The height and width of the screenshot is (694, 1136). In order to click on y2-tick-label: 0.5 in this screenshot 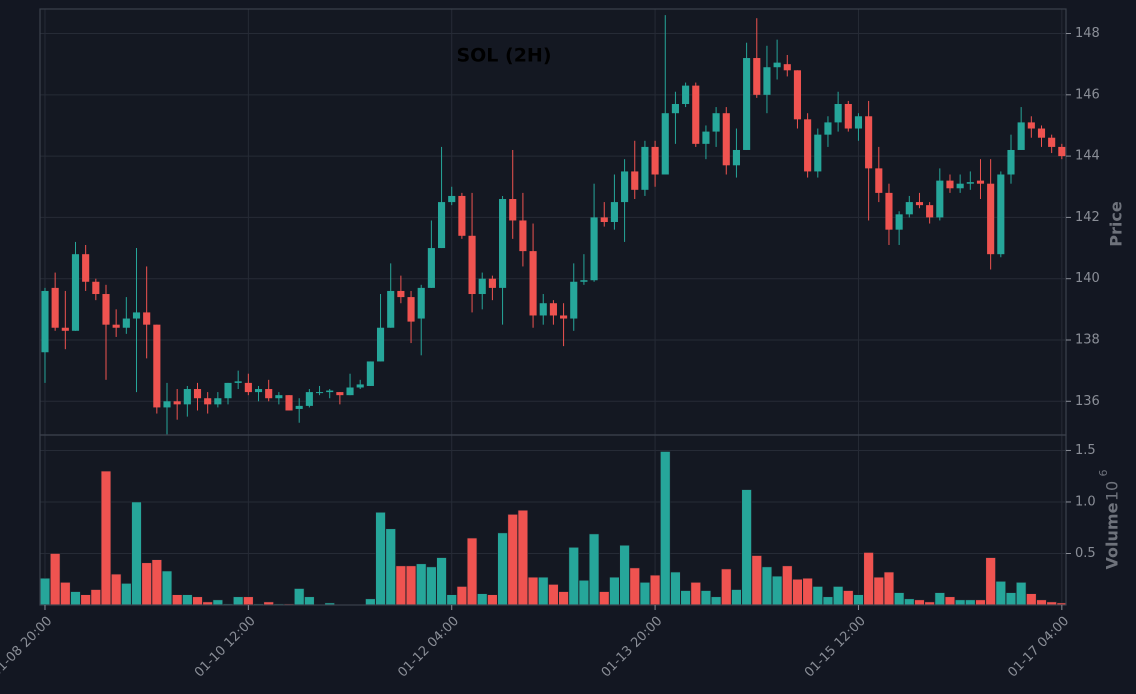, I will do `click(1085, 553)`.